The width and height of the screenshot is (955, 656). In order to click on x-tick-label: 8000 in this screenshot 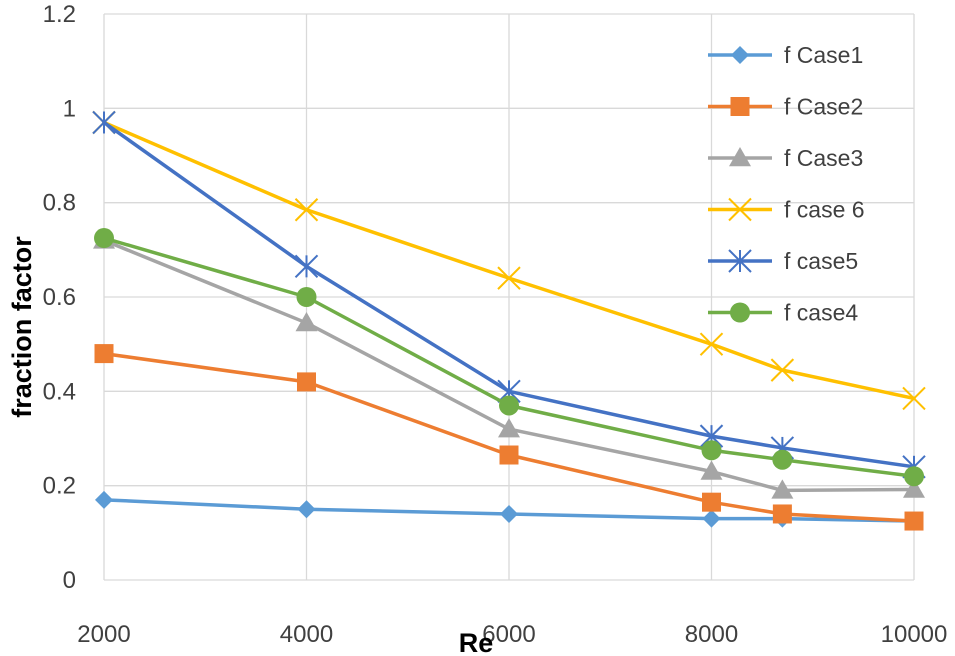, I will do `click(711, 634)`.